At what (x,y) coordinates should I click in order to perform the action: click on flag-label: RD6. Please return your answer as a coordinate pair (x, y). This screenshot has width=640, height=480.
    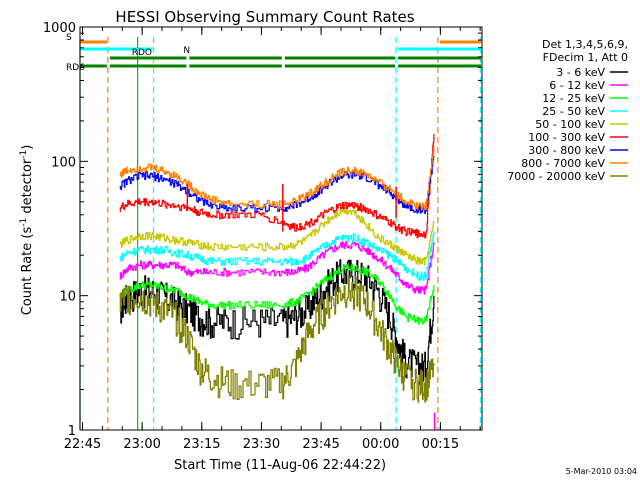
    Looking at the image, I should click on (75, 68).